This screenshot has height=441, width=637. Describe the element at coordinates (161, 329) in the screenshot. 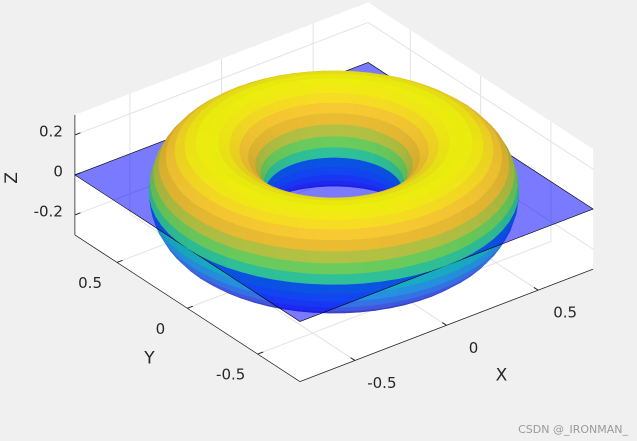

I see `y-tick-label: 0` at that location.